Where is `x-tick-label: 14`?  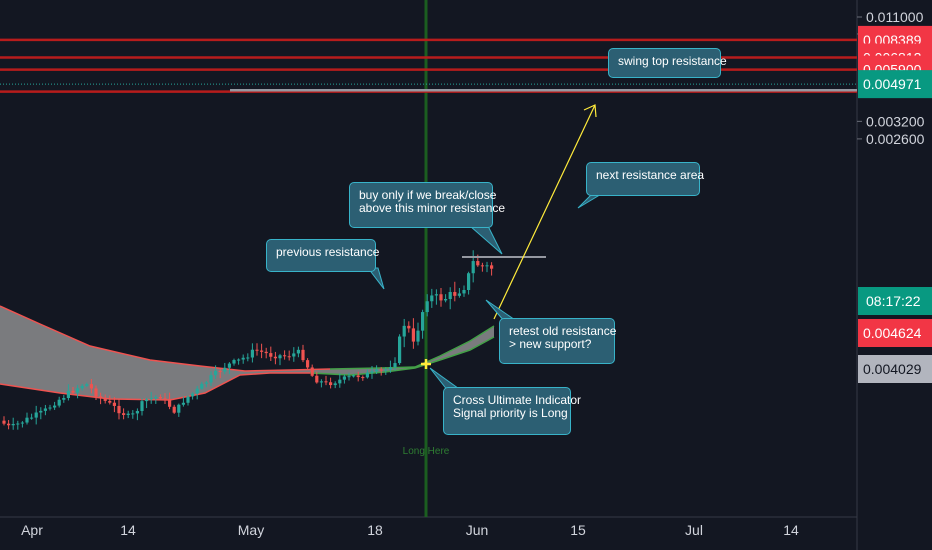
x-tick-label: 14 is located at coordinates (128, 530).